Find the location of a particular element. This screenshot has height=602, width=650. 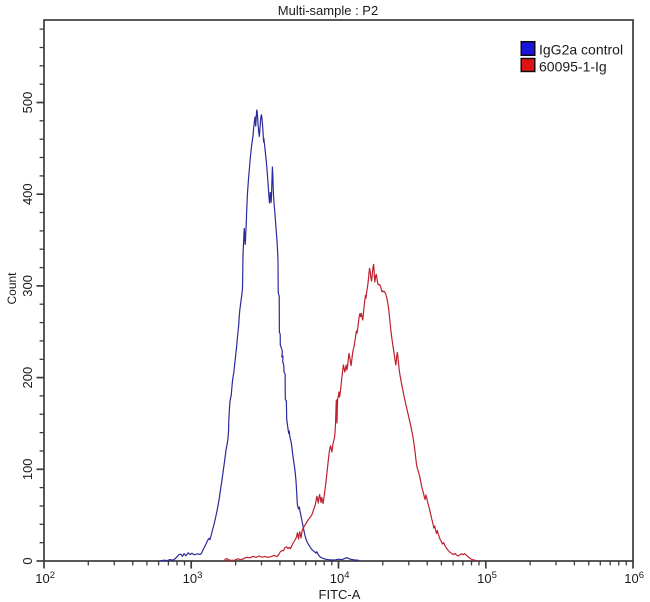

svg-text: IgG2a control is located at coordinates (581, 49).